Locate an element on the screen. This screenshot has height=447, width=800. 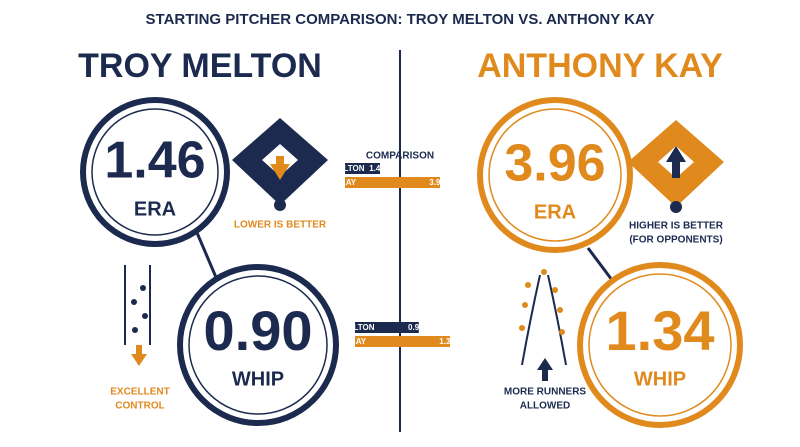
whip-note: ALLOWED is located at coordinates (545, 406).